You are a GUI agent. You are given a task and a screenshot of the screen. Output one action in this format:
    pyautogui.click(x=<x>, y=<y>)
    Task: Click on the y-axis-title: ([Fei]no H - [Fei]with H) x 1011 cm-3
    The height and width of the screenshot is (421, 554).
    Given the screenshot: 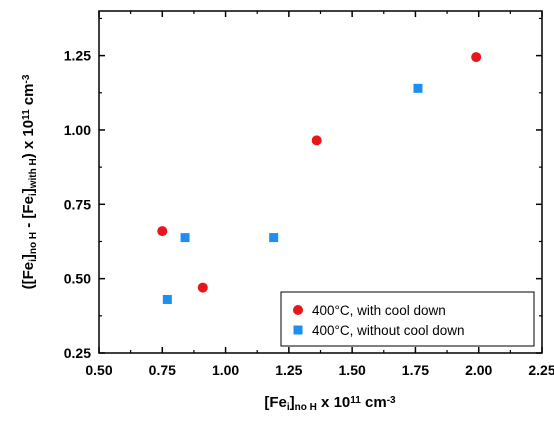 What is the action you would take?
    pyautogui.click(x=29, y=181)
    